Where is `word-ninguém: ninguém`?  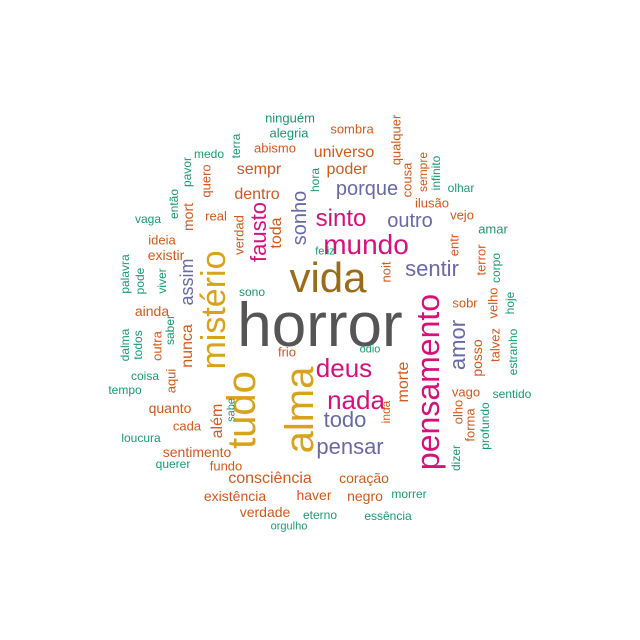 word-ninguém: ninguém is located at coordinates (290, 118).